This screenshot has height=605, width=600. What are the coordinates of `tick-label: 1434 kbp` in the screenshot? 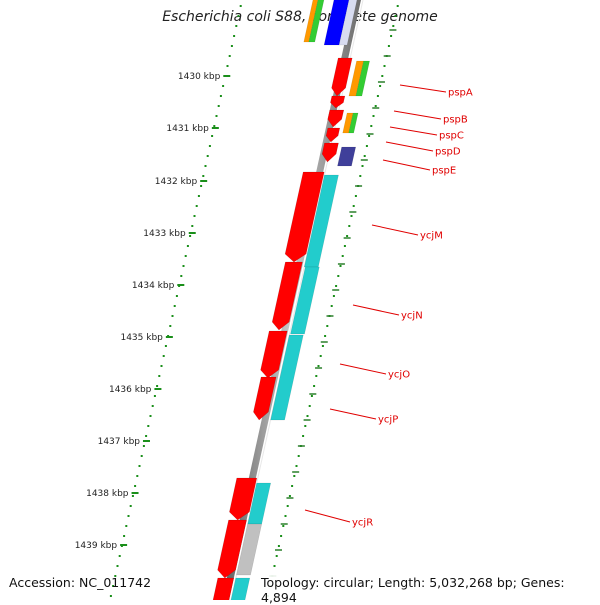 It's located at (153, 286).